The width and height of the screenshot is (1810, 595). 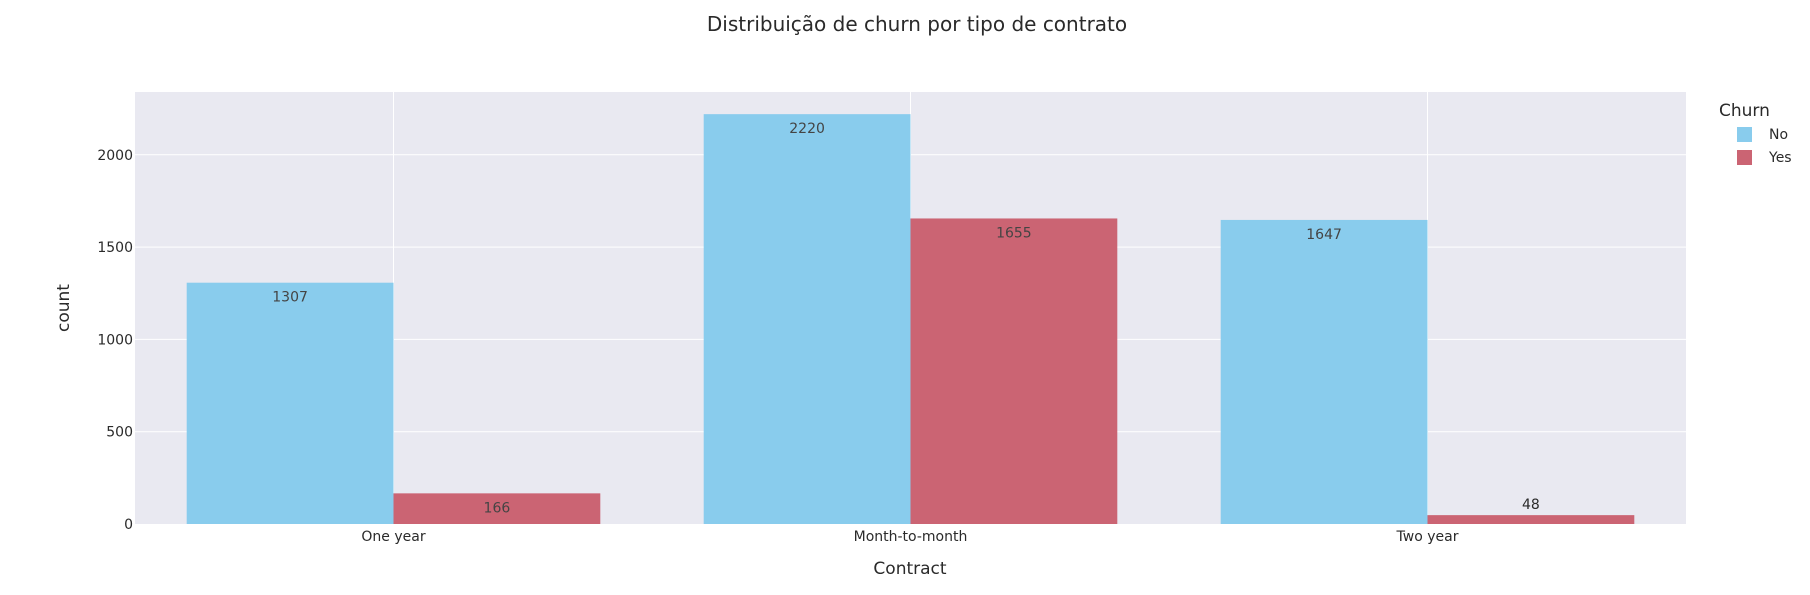 I want to click on bar-value-label: 1655, so click(x=1014, y=233).